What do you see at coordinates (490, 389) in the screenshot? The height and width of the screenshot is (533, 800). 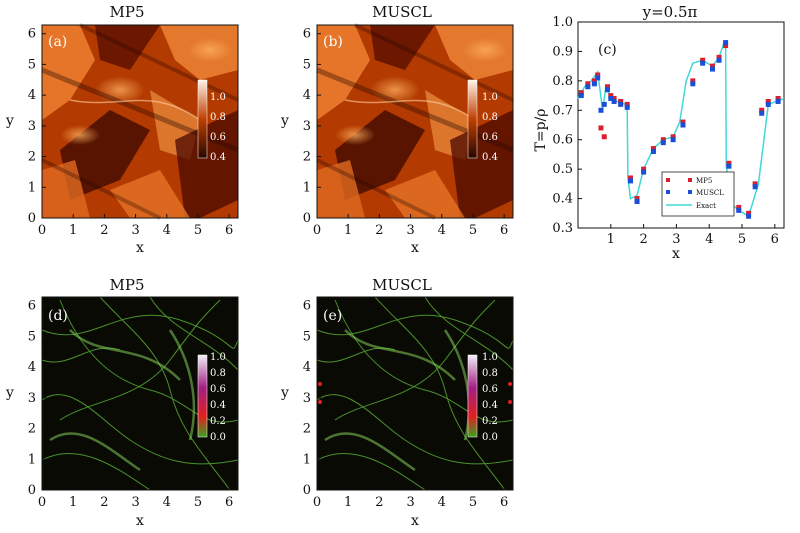 I see `panel-e-cbar-tick: 0.6` at bounding box center [490, 389].